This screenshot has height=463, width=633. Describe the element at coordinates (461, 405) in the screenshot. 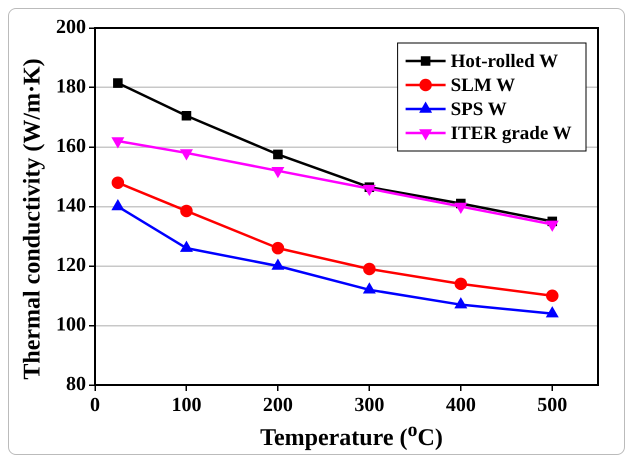

I see `x-tick-label: 400` at that location.